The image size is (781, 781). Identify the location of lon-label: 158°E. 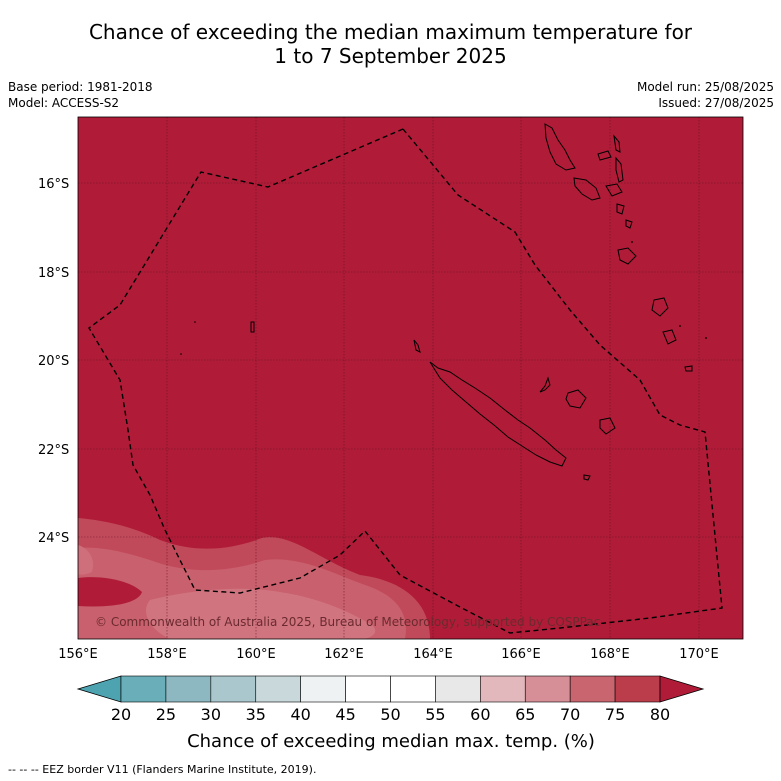
(167, 654).